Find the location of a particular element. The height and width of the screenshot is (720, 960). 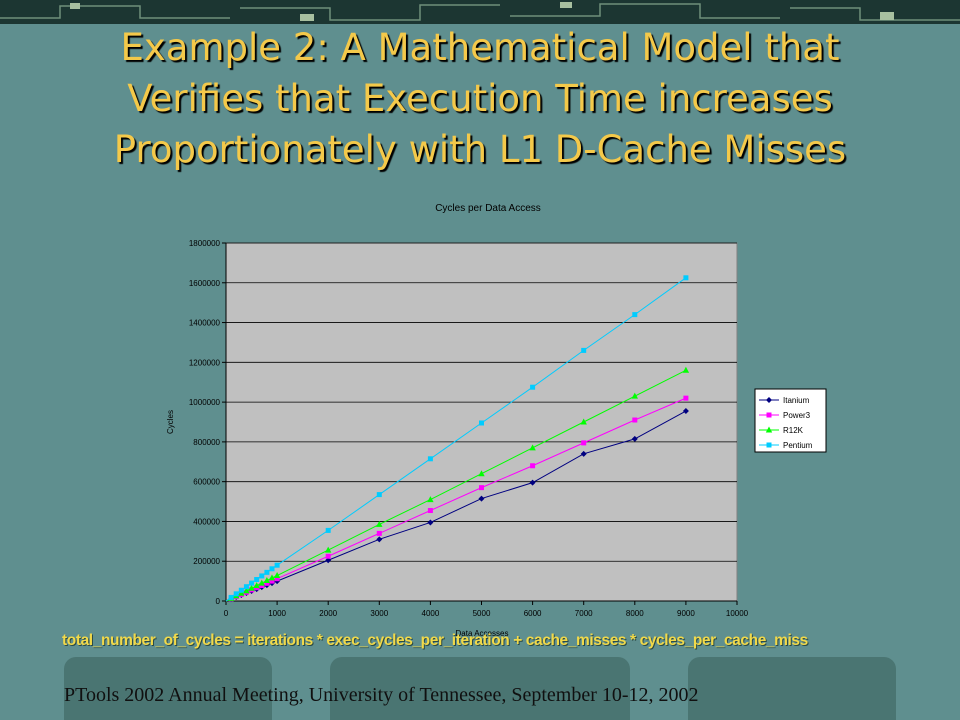

x-tick-label: 2000 is located at coordinates (328, 613).